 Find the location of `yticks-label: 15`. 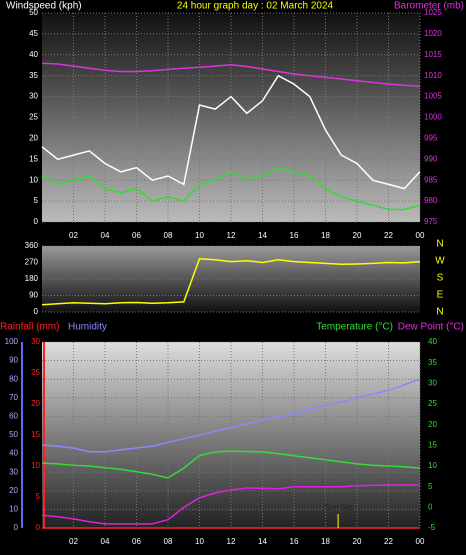

yticks-label: 15 is located at coordinates (33, 158).